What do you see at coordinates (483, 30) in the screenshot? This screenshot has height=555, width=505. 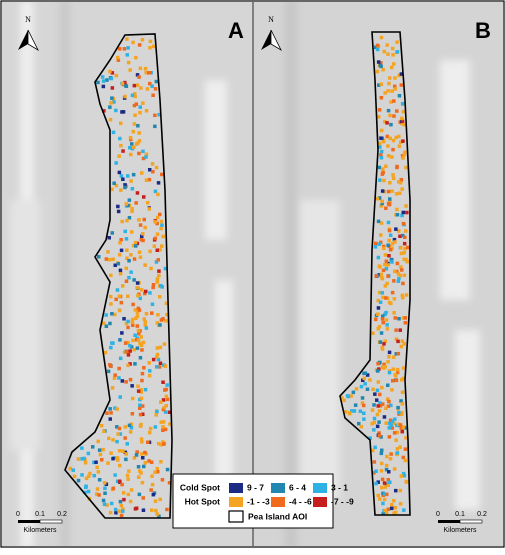 I see `panel-label: B` at bounding box center [483, 30].